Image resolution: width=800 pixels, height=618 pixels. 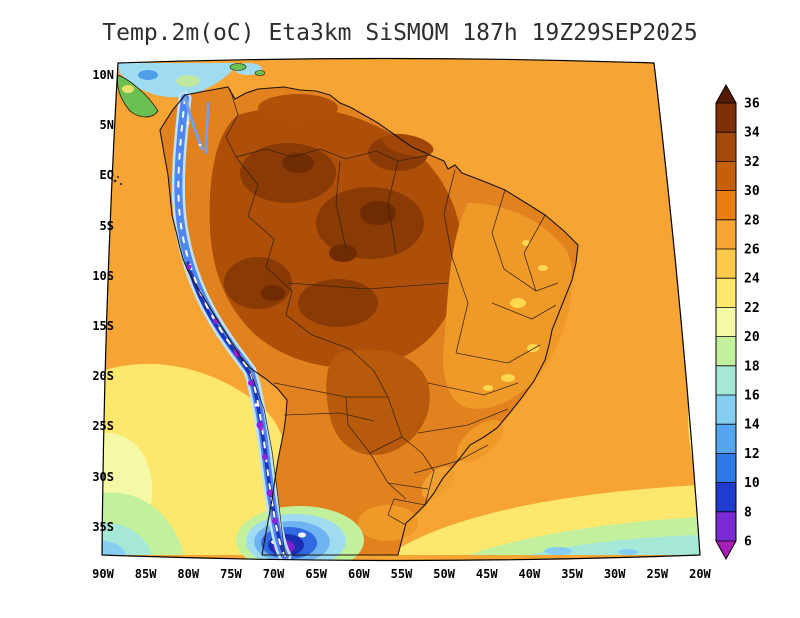 What do you see at coordinates (752, 220) in the screenshot?
I see `colorbar-tick-label: 28` at bounding box center [752, 220].